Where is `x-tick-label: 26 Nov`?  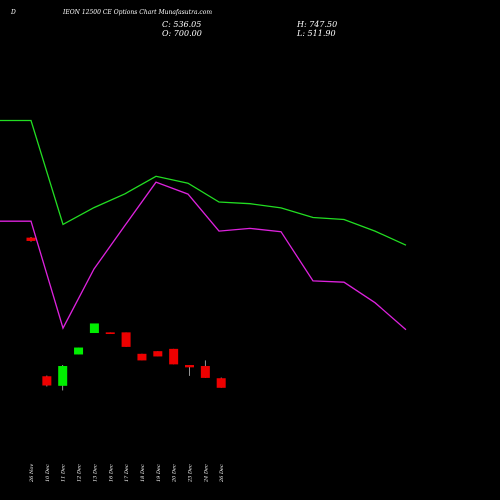 x-tick-label: 26 Nov is located at coordinates (32, 473).